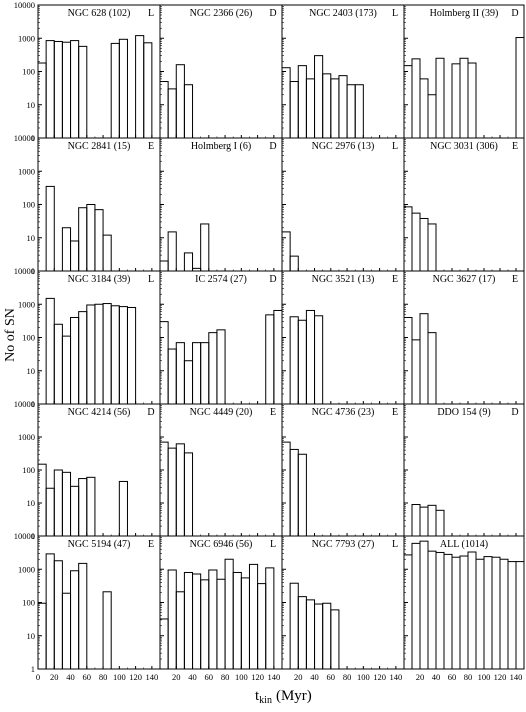  I want to click on panel-2: NGC 2366 (26) D, so click(221, 71).